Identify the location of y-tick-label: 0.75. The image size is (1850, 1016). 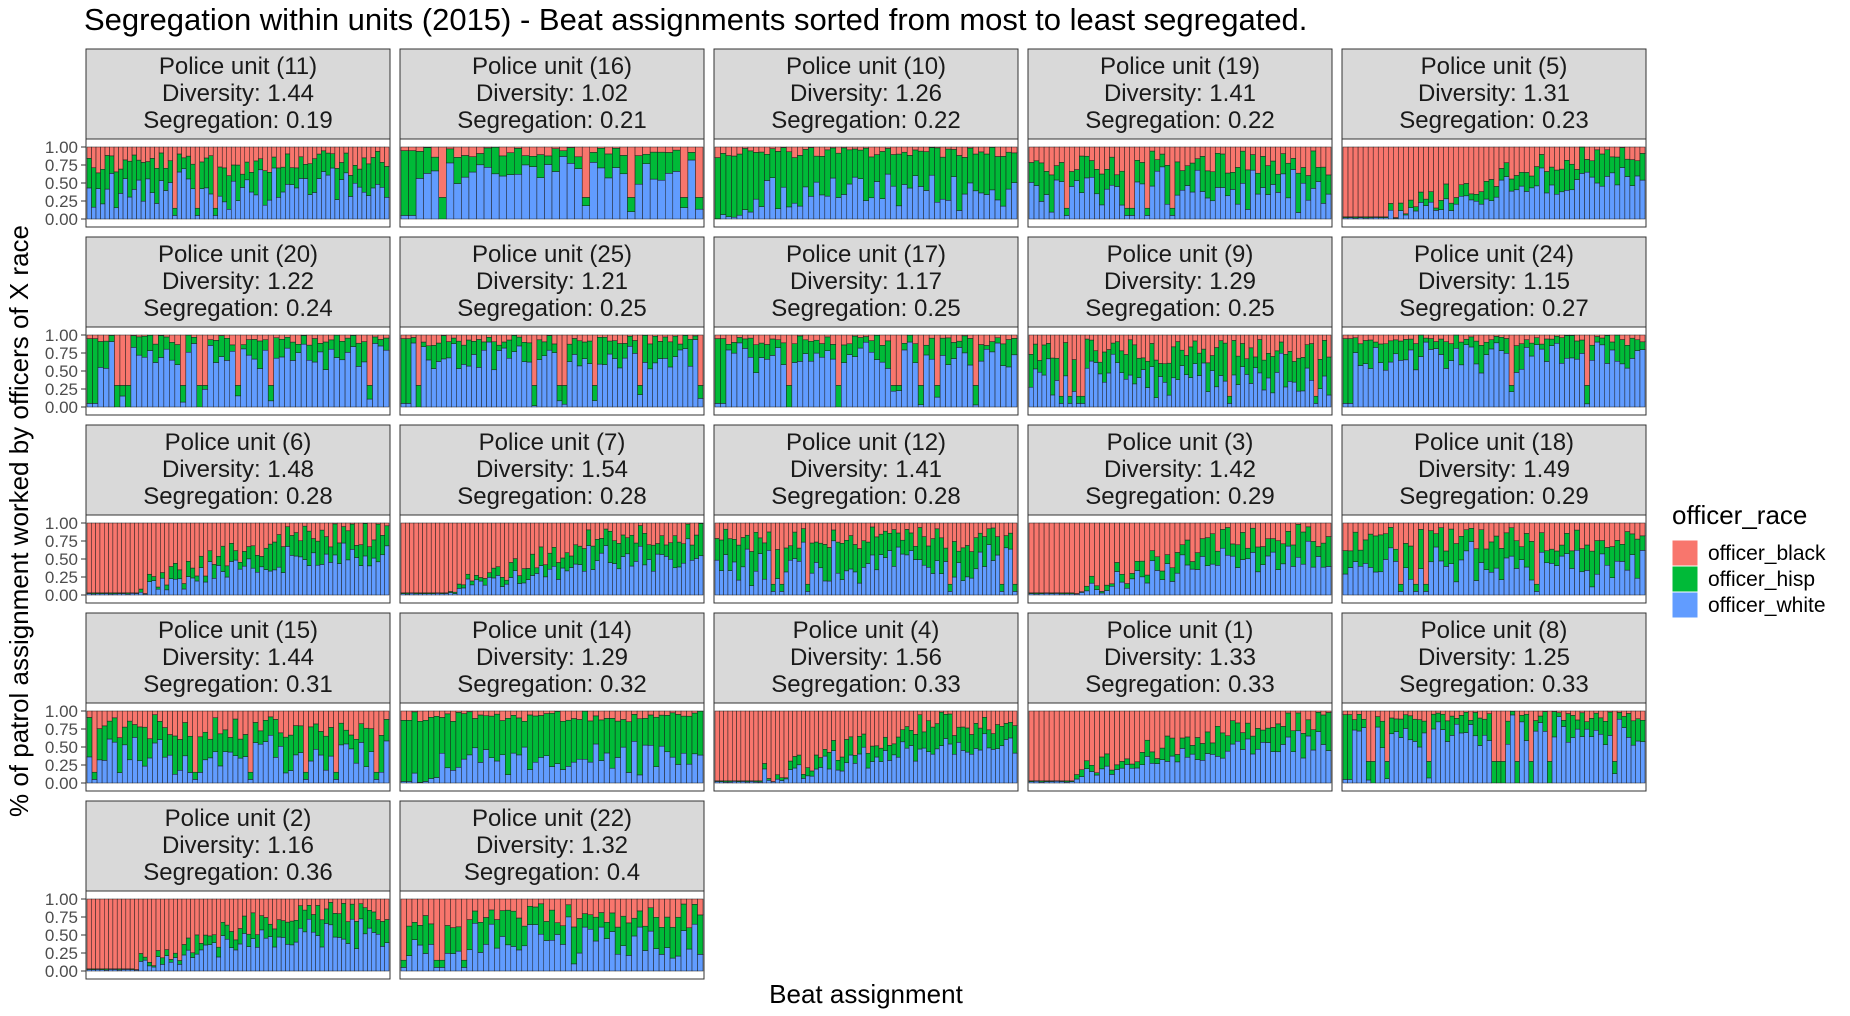
(61, 353).